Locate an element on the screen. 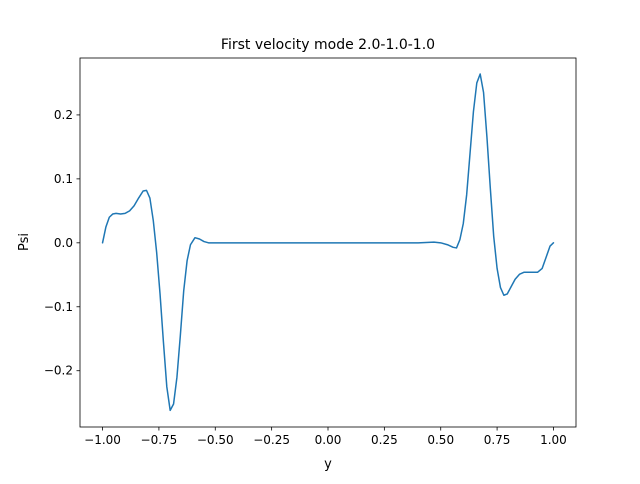 The width and height of the screenshot is (640, 484). x-tick-label: −0.50 is located at coordinates (215, 440).